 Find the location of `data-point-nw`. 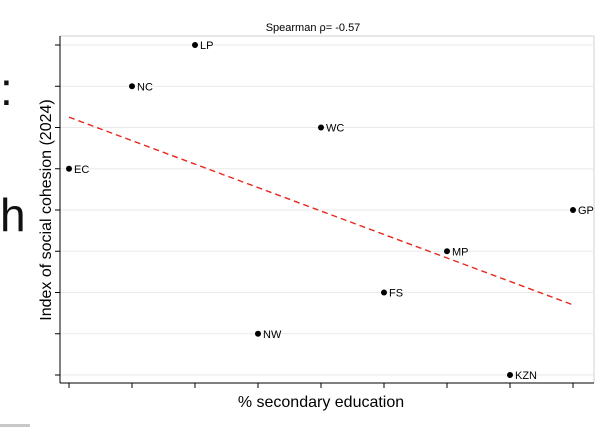

data-point-nw is located at coordinates (258, 333).